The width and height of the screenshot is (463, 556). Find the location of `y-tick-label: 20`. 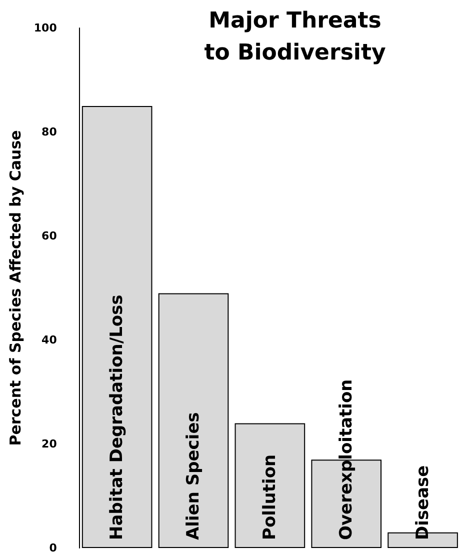

y-tick-label: 20 is located at coordinates (50, 444).